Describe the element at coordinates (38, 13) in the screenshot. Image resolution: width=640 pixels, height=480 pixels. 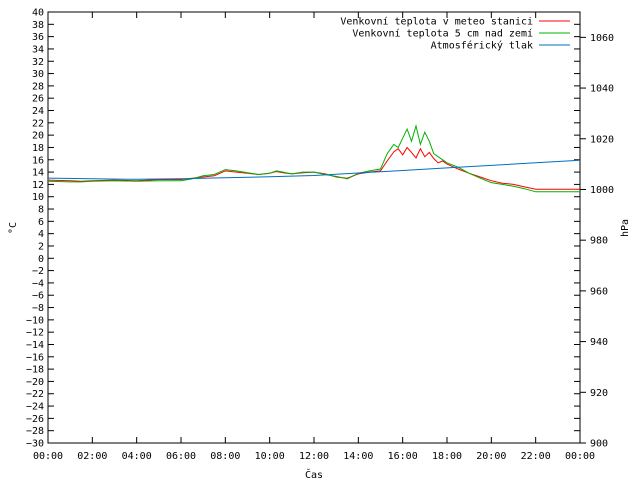
I see `y-left-tick-label: 40` at that location.